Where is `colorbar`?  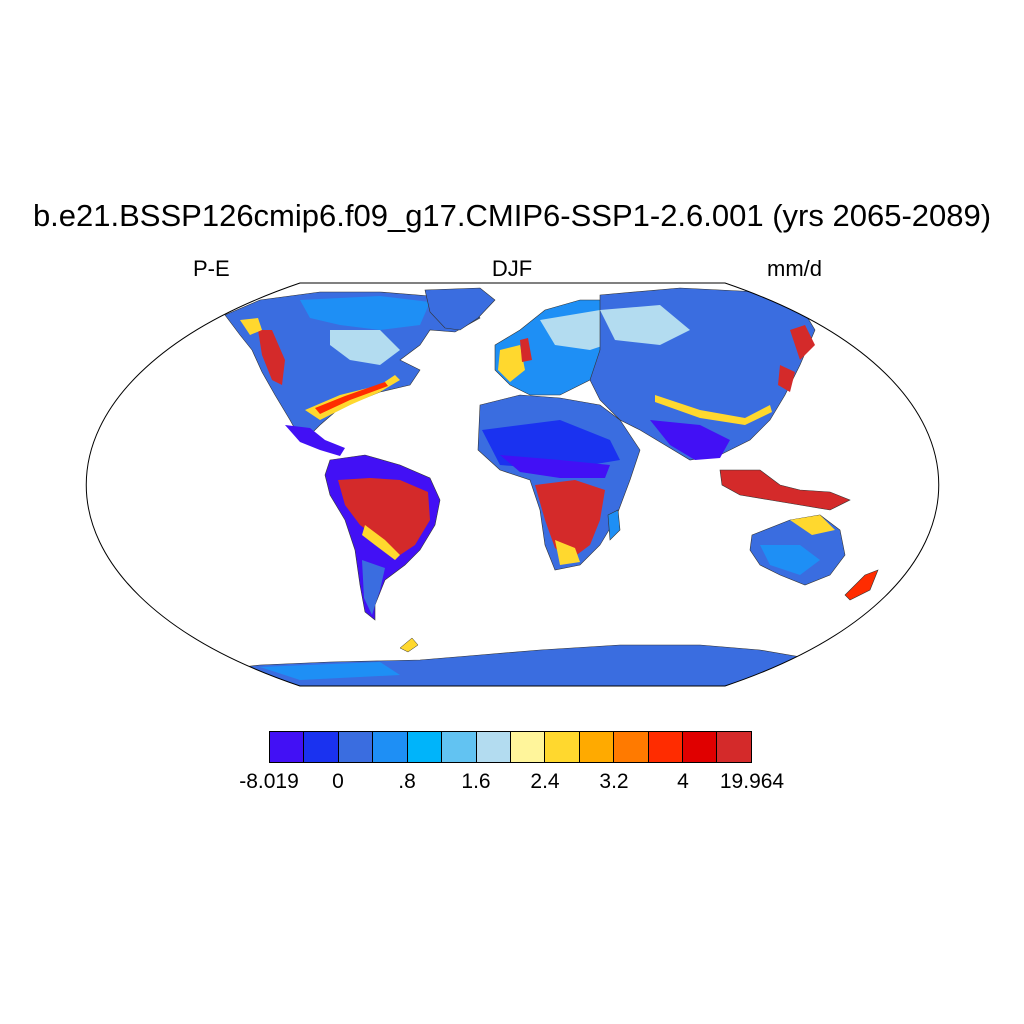
colorbar is located at coordinates (510, 747).